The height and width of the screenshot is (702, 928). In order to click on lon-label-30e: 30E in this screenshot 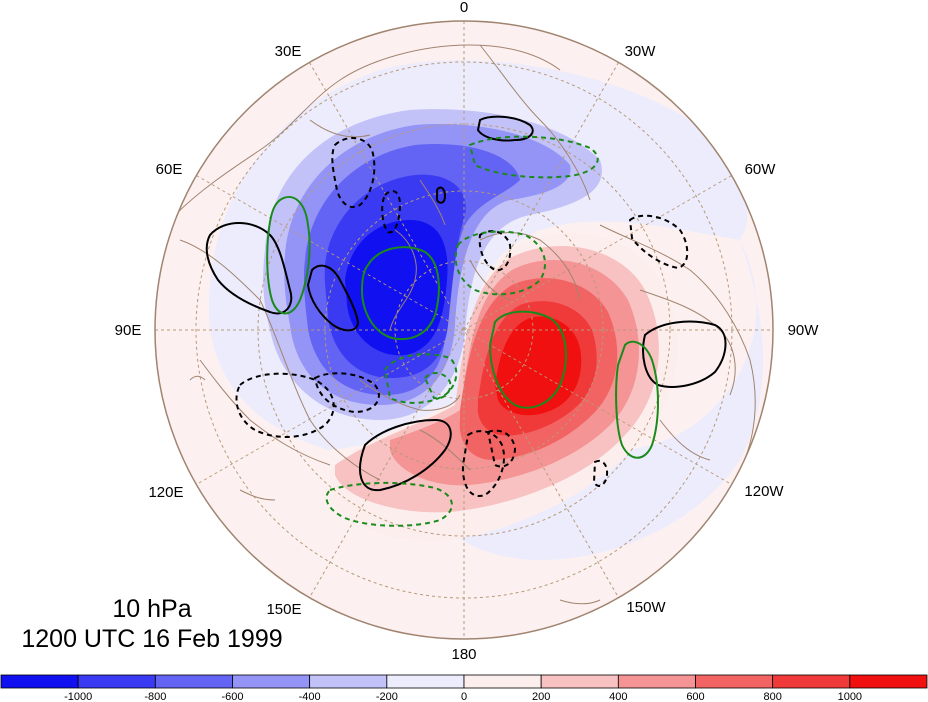, I will do `click(288, 51)`.